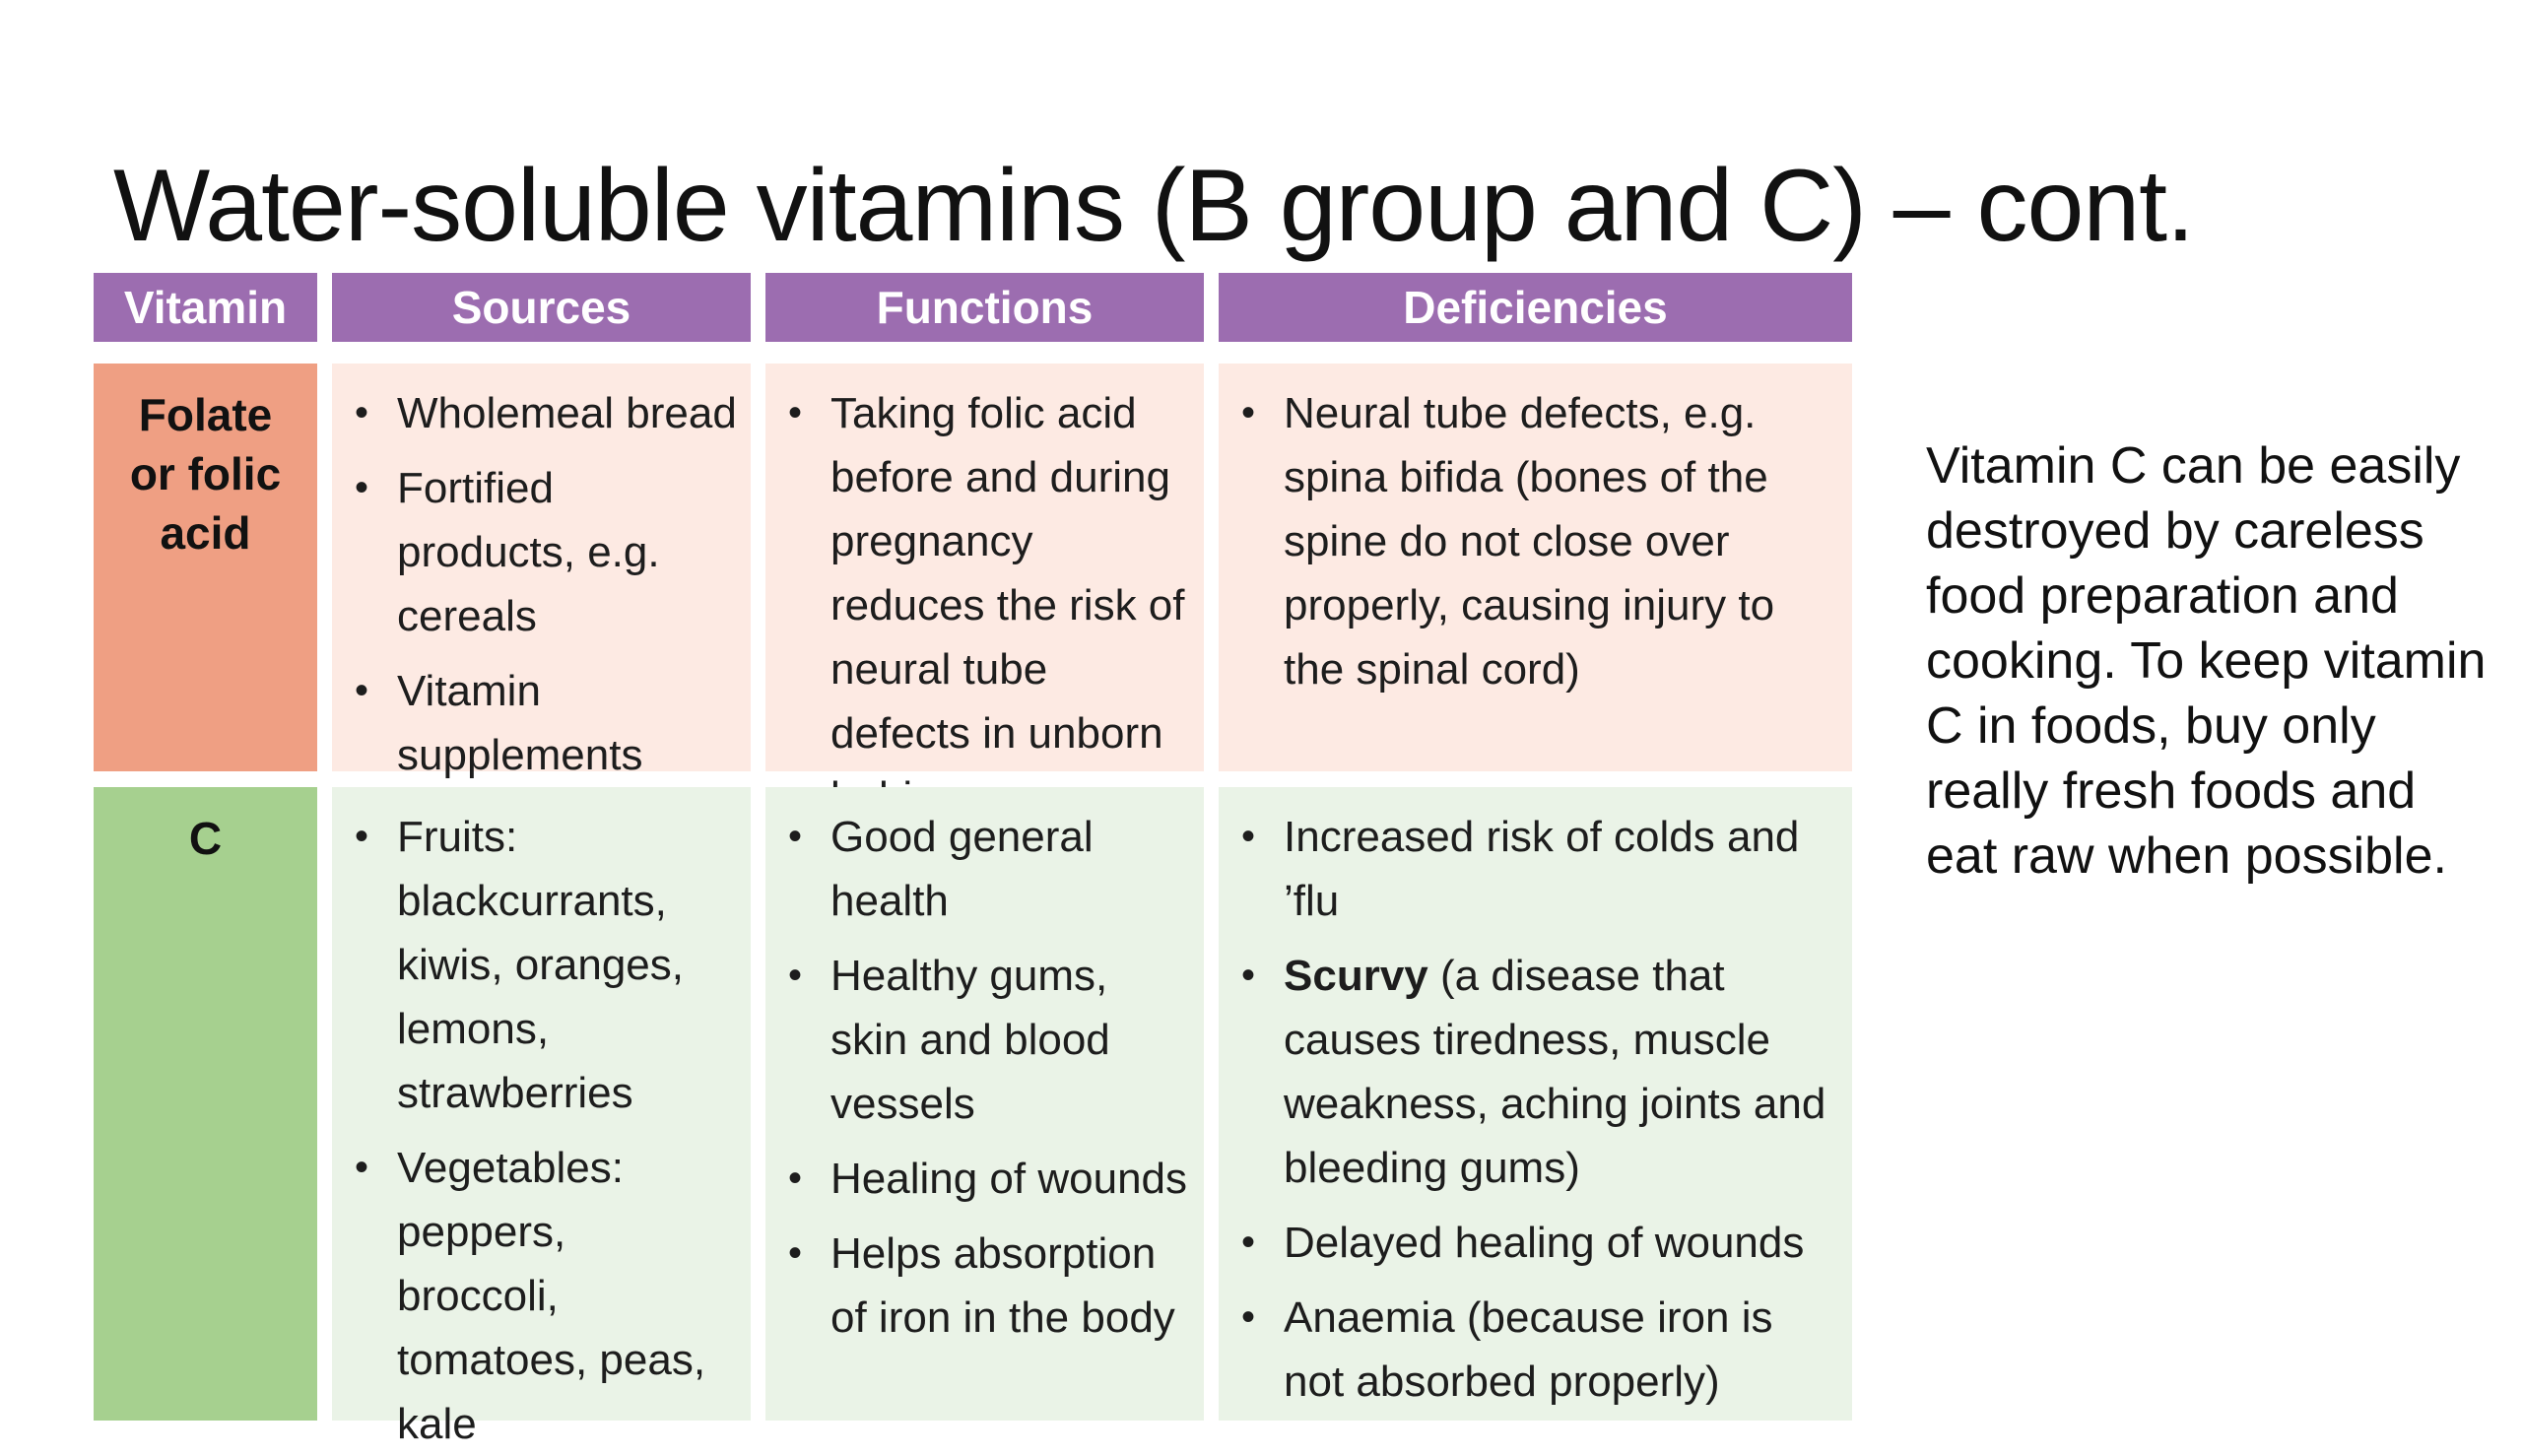  What do you see at coordinates (205, 307) in the screenshot?
I see `header-vitamin: Vitamin` at bounding box center [205, 307].